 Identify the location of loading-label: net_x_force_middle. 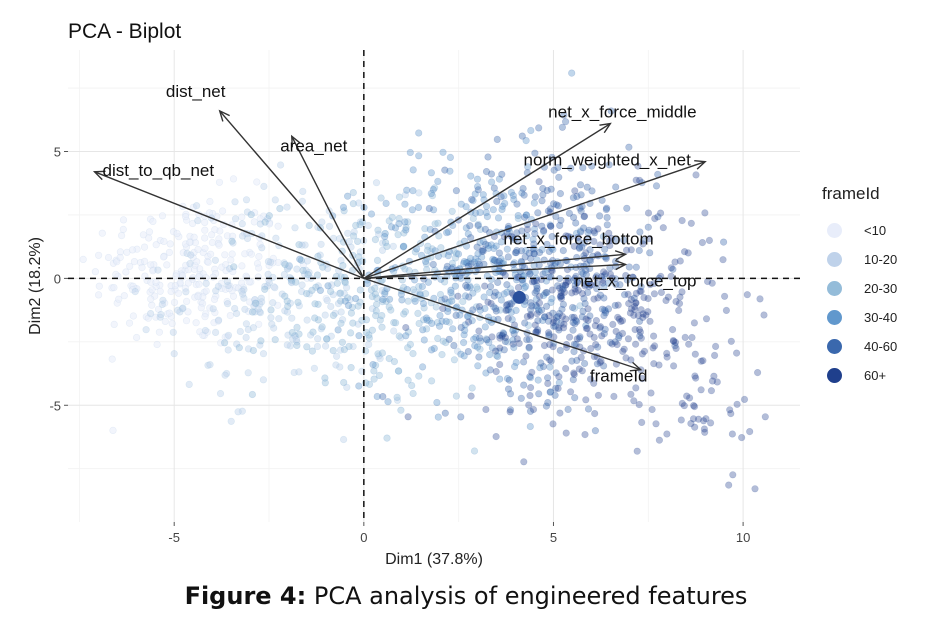
(622, 112).